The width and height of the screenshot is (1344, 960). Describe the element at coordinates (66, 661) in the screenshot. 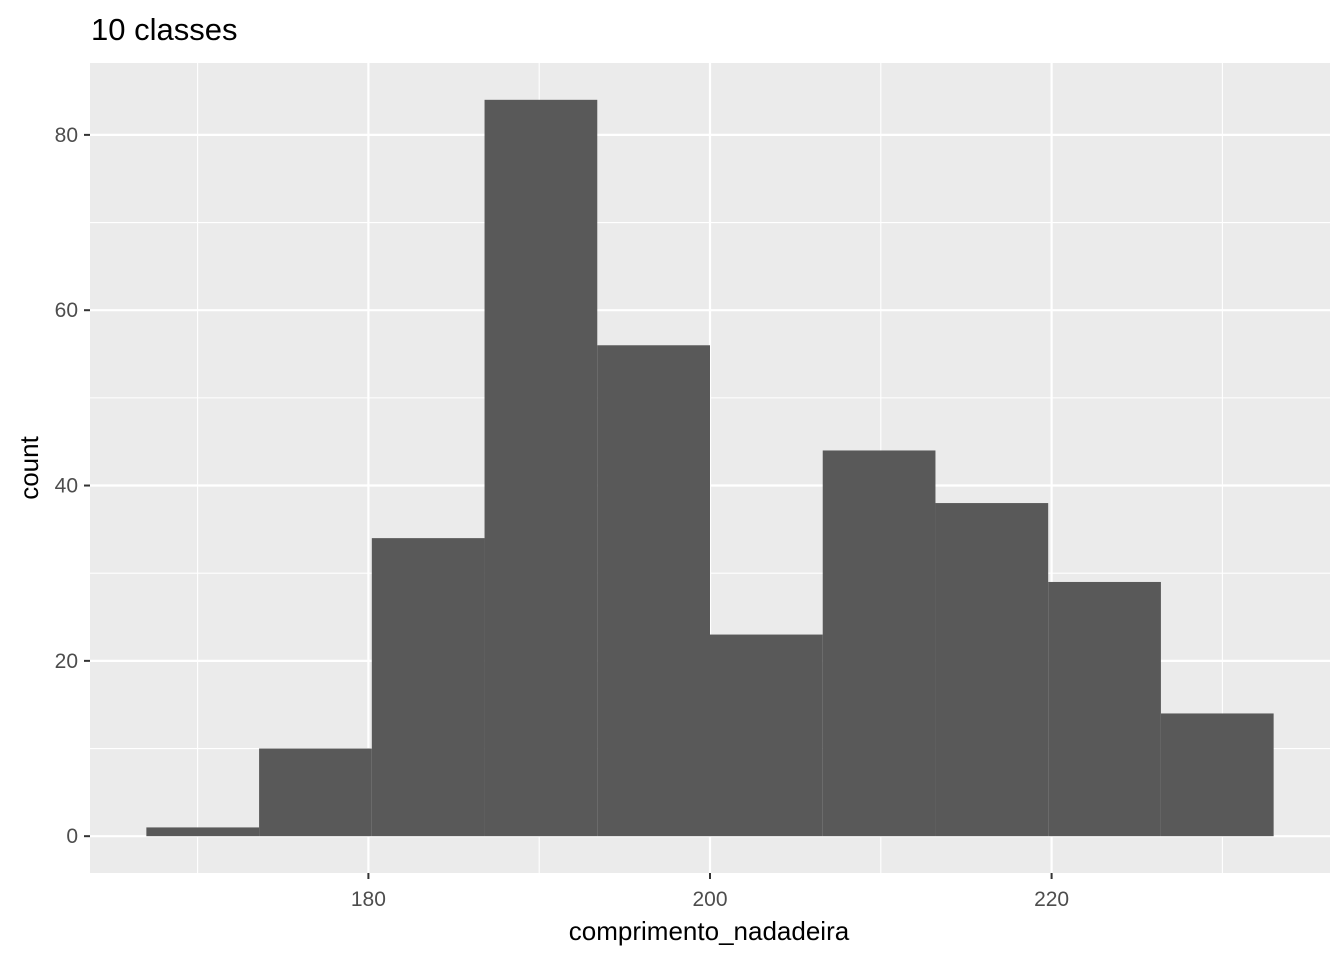

I see `y-tick-label: 20` at that location.